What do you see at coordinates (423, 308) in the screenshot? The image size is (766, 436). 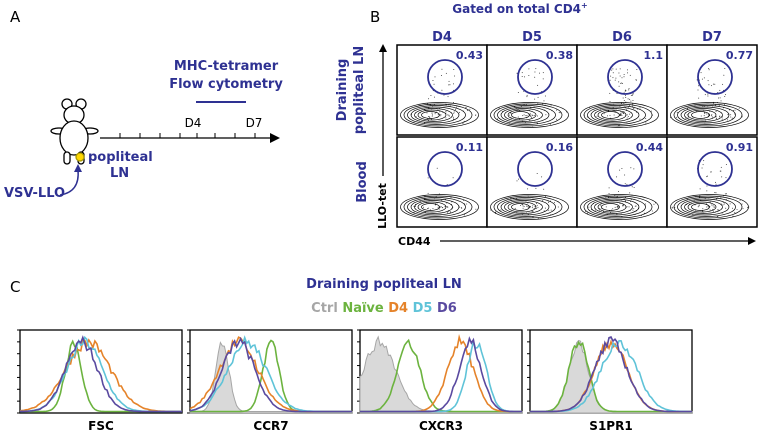 I see `legend-entry: D5` at bounding box center [423, 308].